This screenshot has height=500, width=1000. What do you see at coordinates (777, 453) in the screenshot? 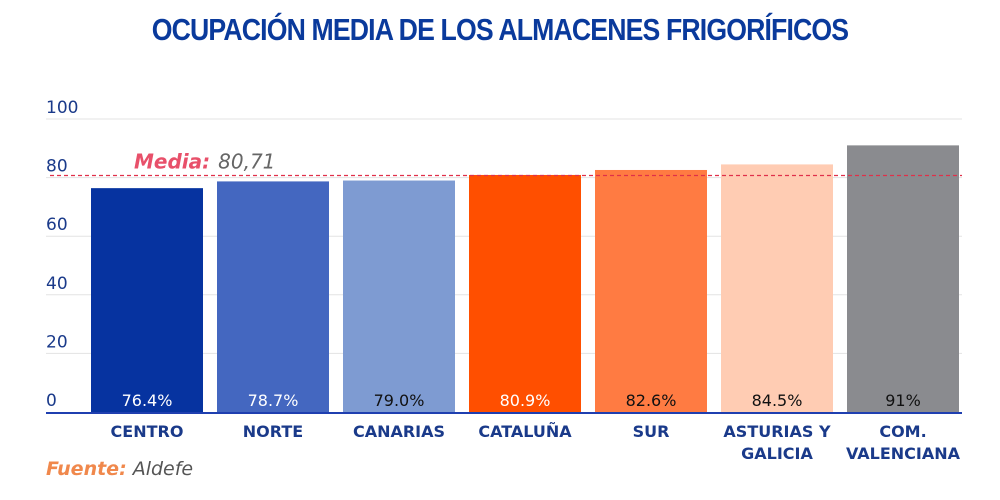
I see `x-tick-label: GALICIA` at bounding box center [777, 453].